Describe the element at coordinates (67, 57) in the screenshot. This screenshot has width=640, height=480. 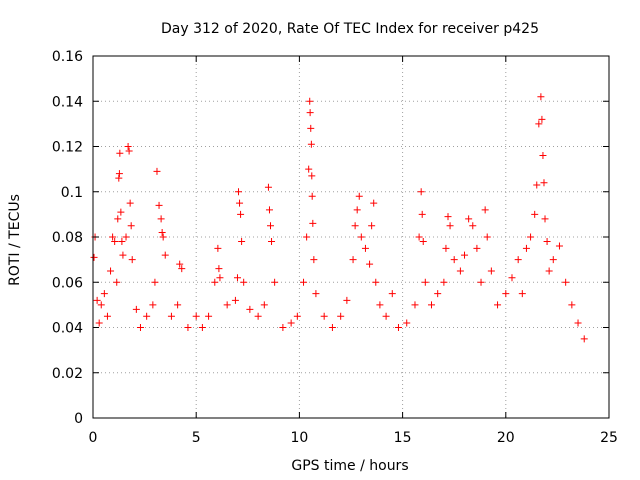
I see `y-tick-label: 0.16` at that location.